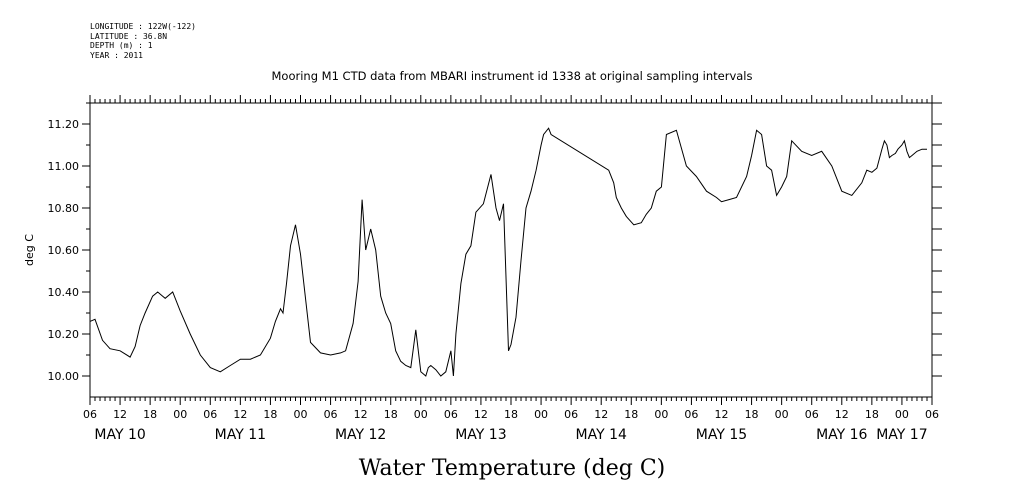 The height and width of the screenshot is (504, 1009). What do you see at coordinates (480, 435) in the screenshot?
I see `day-label: MAY 13` at bounding box center [480, 435].